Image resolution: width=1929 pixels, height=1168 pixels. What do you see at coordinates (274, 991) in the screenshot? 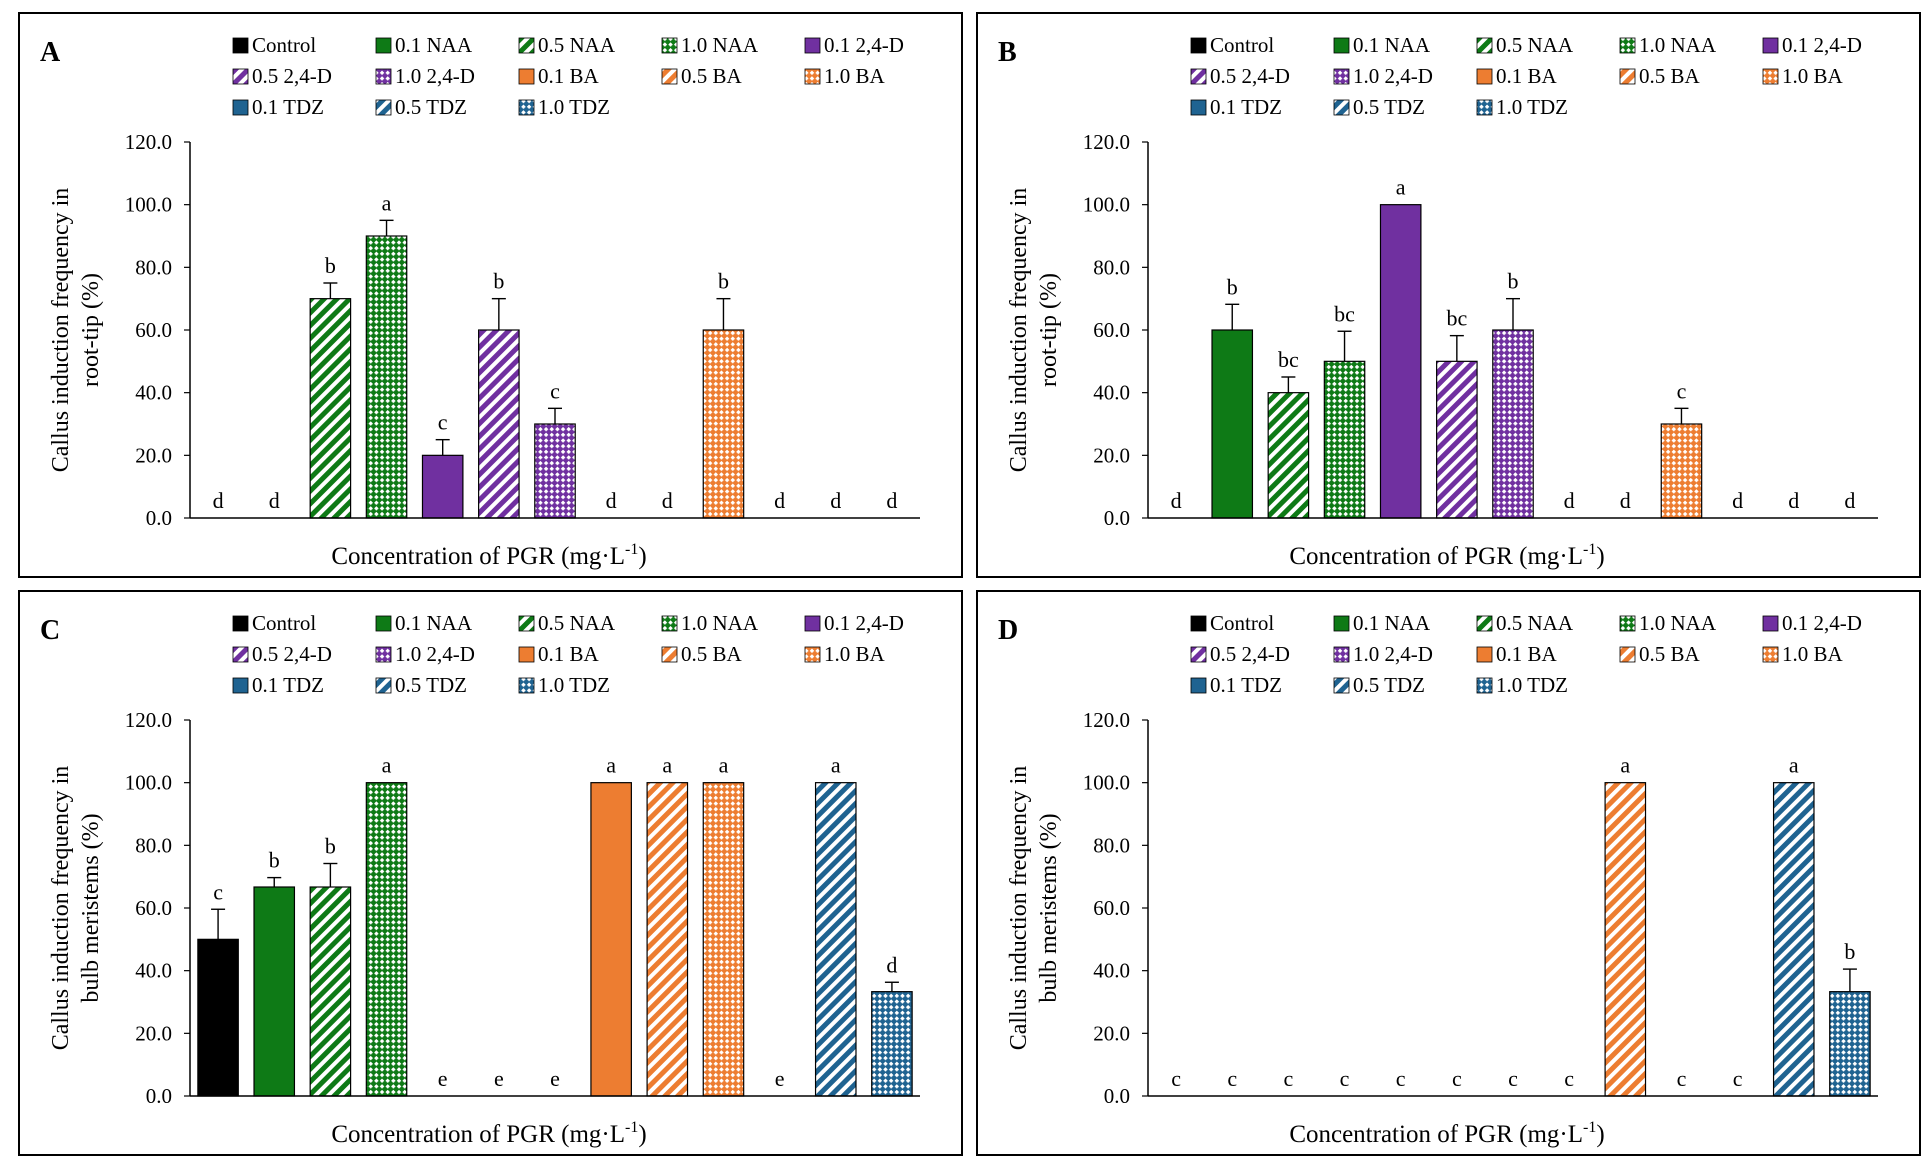
I see `bar-0-1-naa` at bounding box center [274, 991].